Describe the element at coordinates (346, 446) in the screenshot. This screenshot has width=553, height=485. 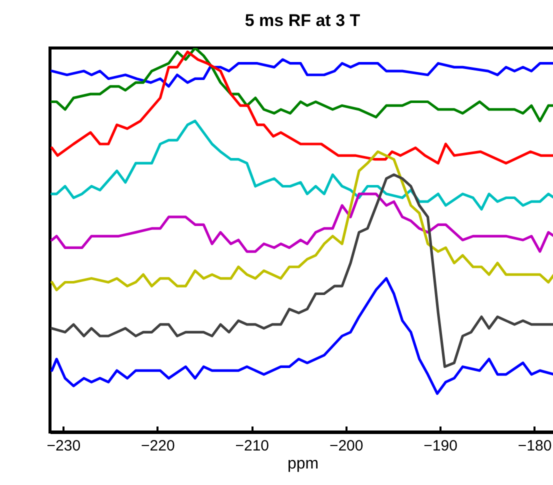
I see `x-tick-label: −200` at that location.